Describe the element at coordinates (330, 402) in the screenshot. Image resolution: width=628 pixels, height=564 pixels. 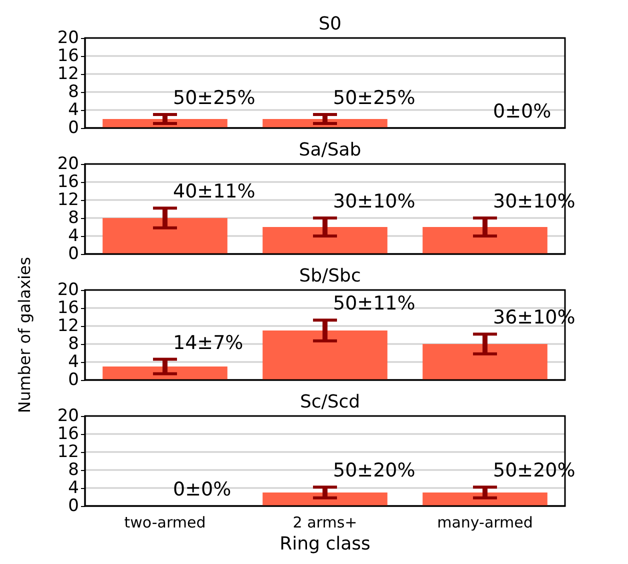
I see `chart-title: Sc/Scd` at that location.